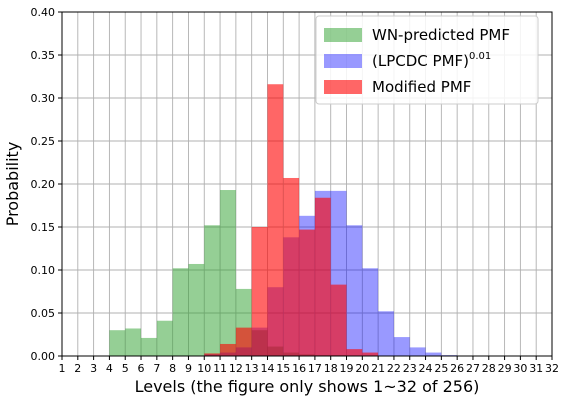  Describe the element at coordinates (505, 368) in the screenshot. I see `x-tick-label: 29` at that location.